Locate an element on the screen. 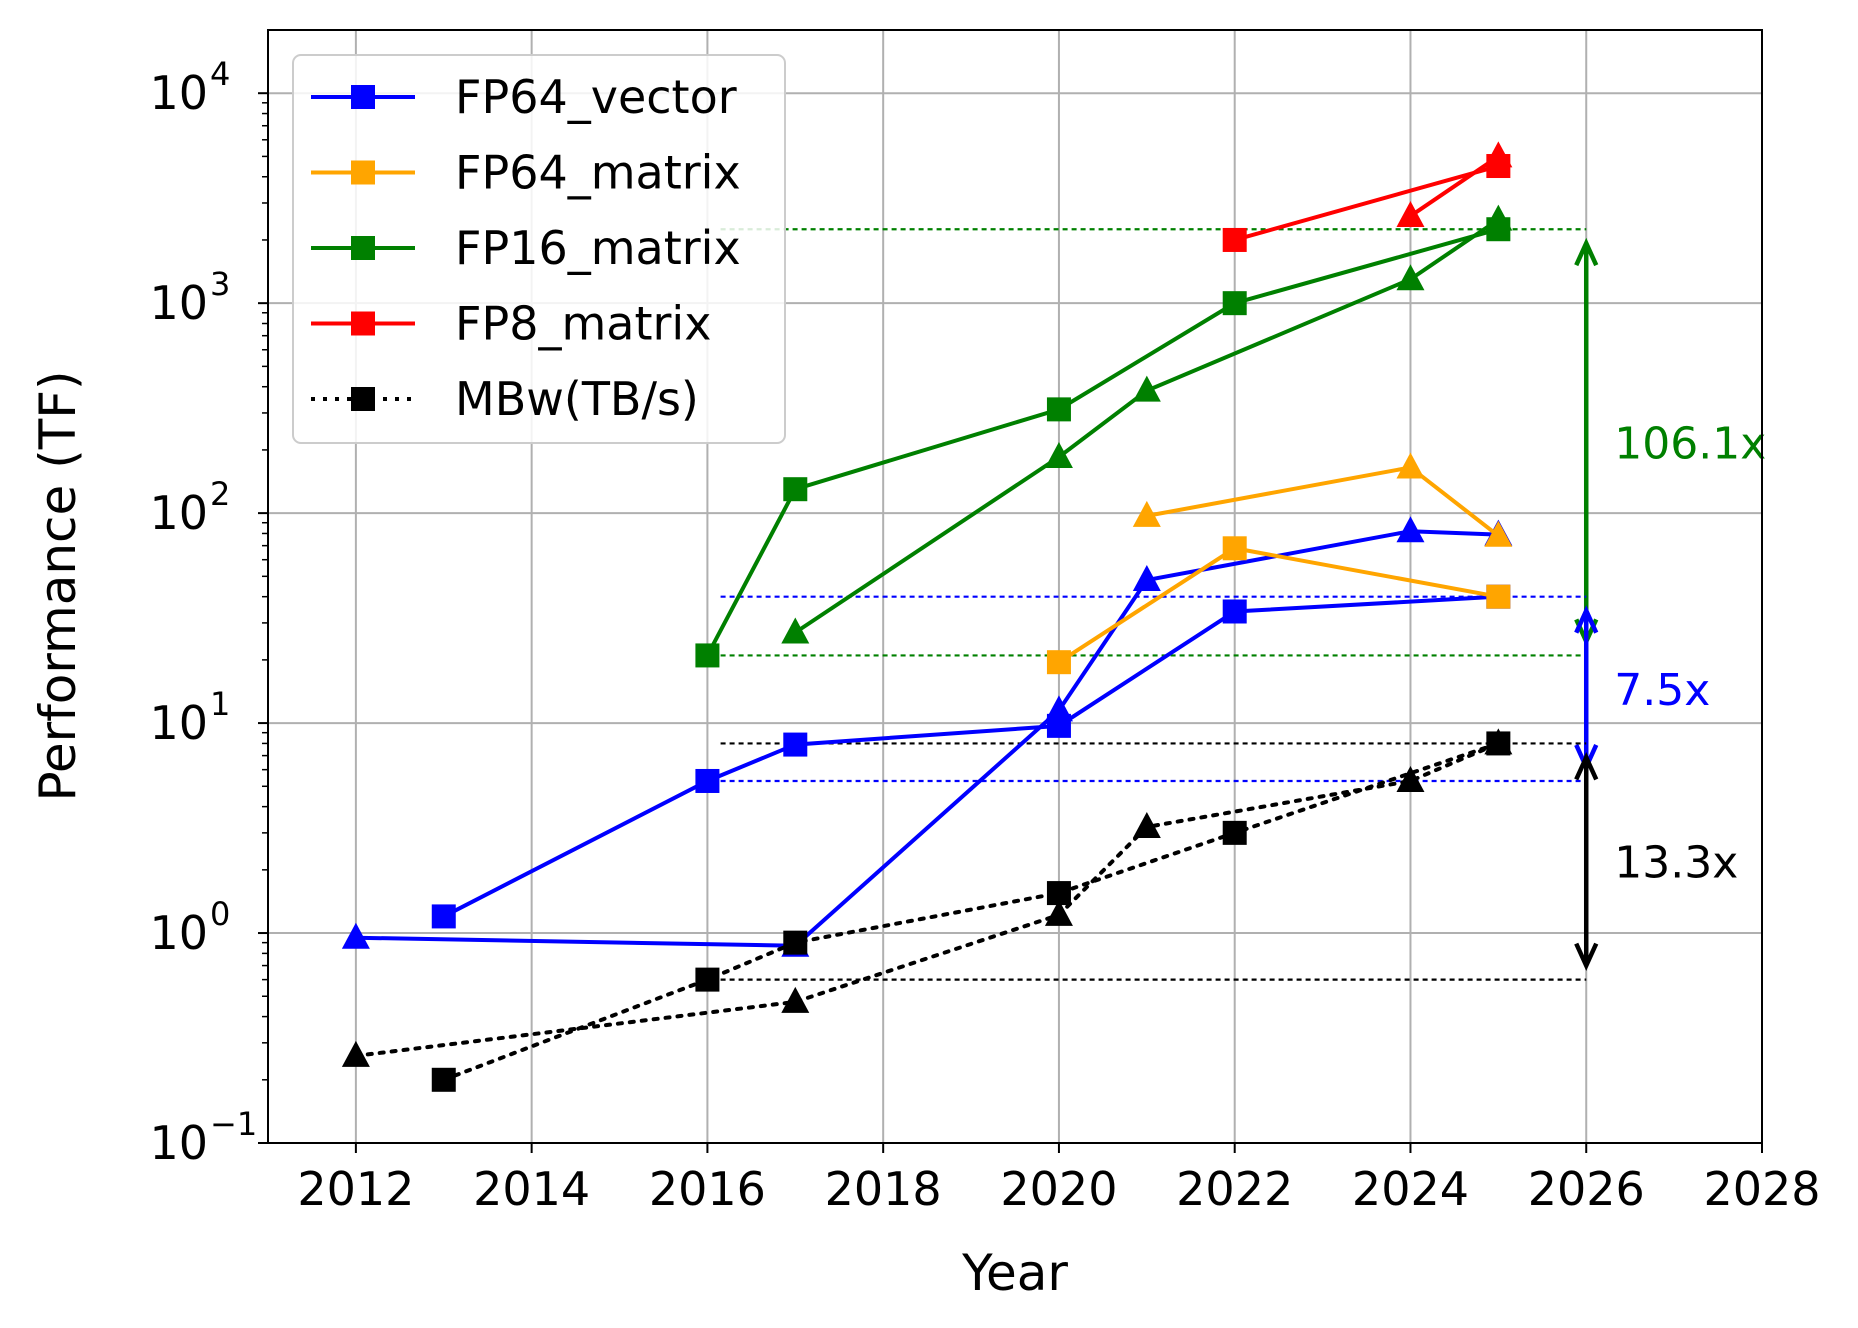 This screenshot has height=1328, width=1858. arrow-head-down is located at coordinates (1586, 957).